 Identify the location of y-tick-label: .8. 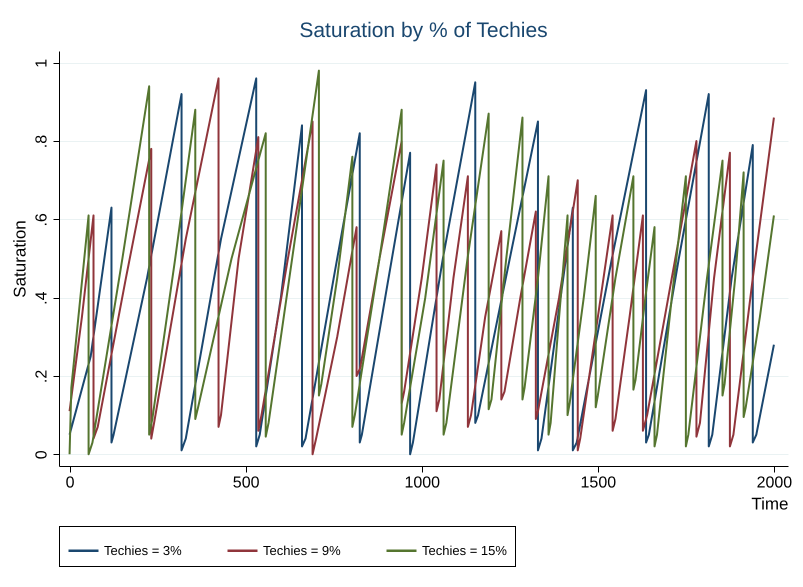
(42, 141).